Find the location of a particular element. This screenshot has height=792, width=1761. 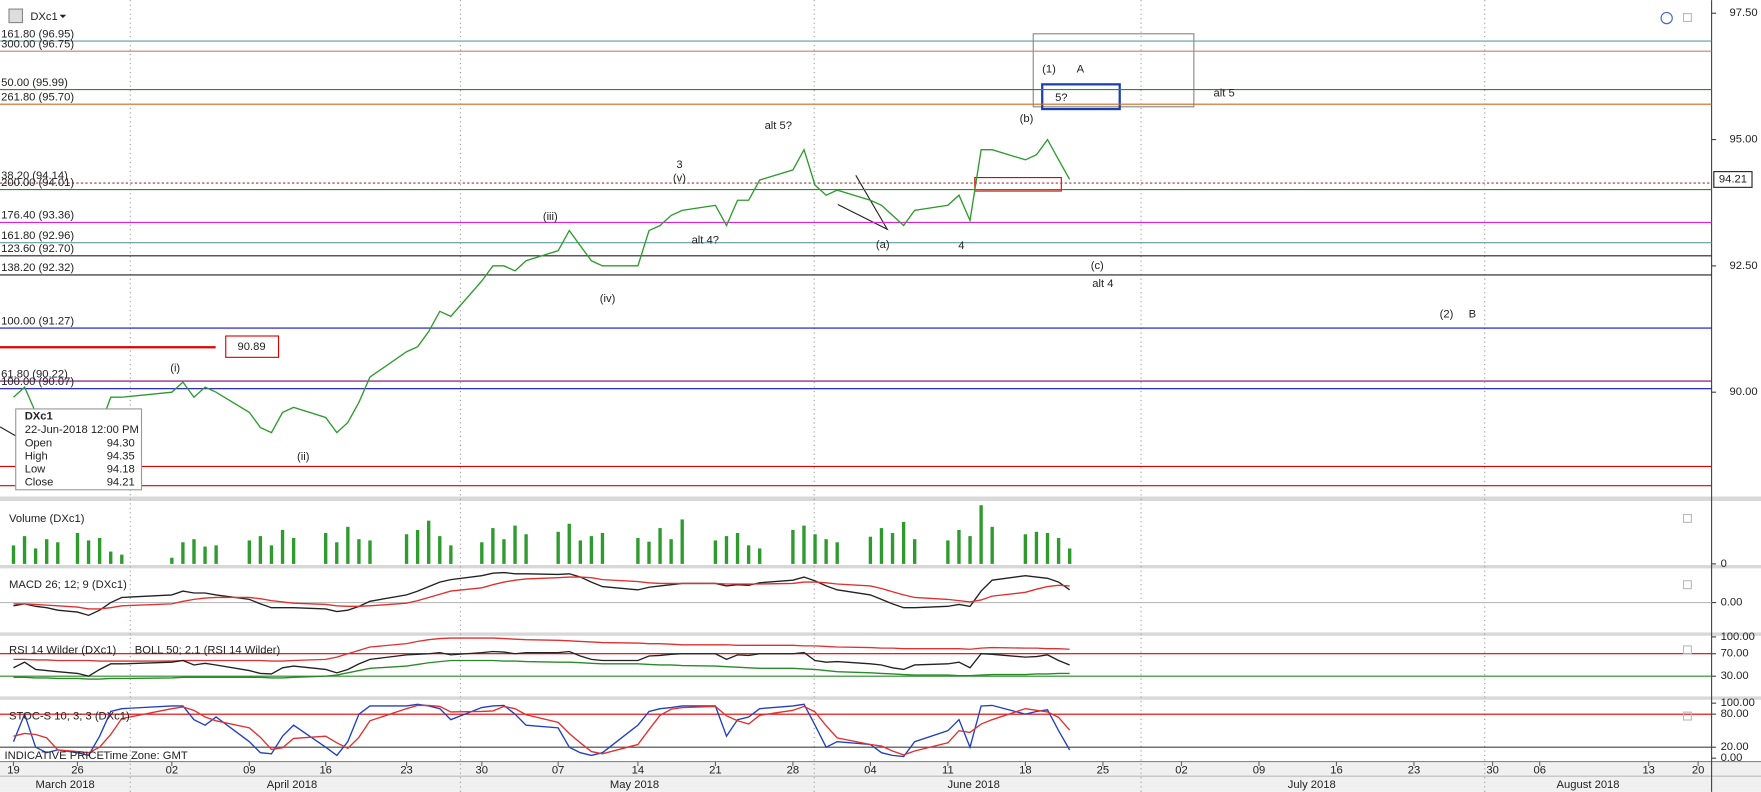

wave-label: 5? is located at coordinates (1061, 98).